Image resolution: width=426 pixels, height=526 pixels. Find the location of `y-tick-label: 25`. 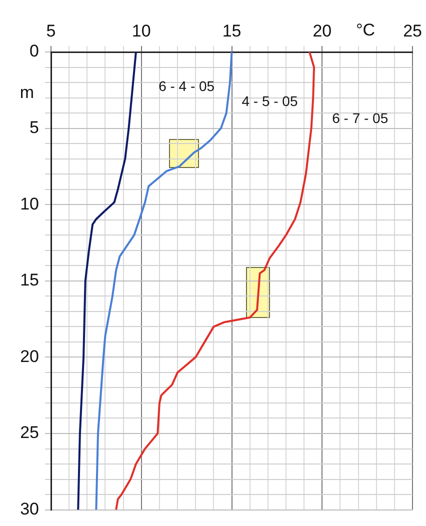

y-tick-label: 25 is located at coordinates (29, 432).